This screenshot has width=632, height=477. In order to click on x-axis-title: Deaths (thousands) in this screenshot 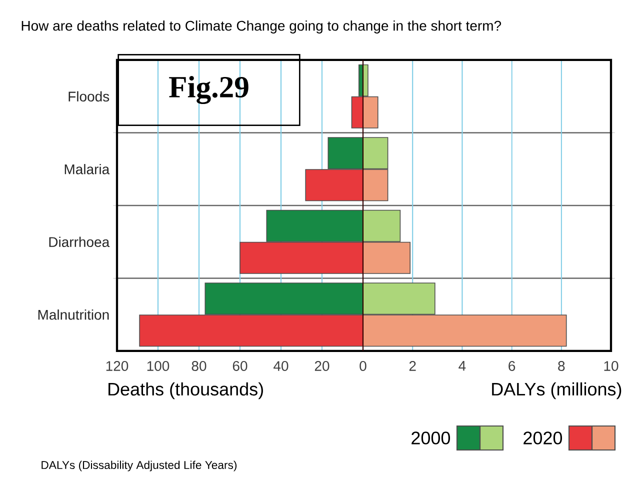, I will do `click(185, 391)`.